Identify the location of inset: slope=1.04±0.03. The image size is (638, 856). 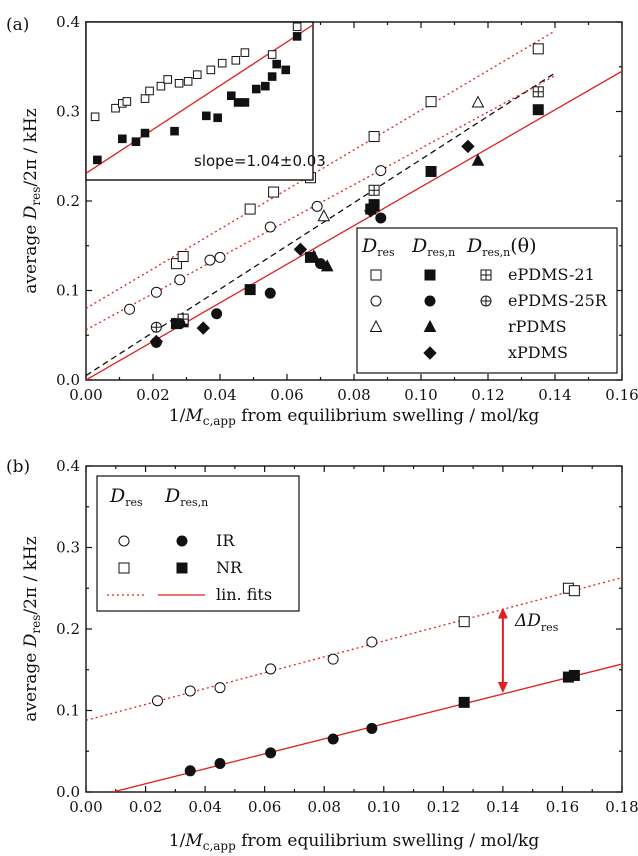
(205, 101).